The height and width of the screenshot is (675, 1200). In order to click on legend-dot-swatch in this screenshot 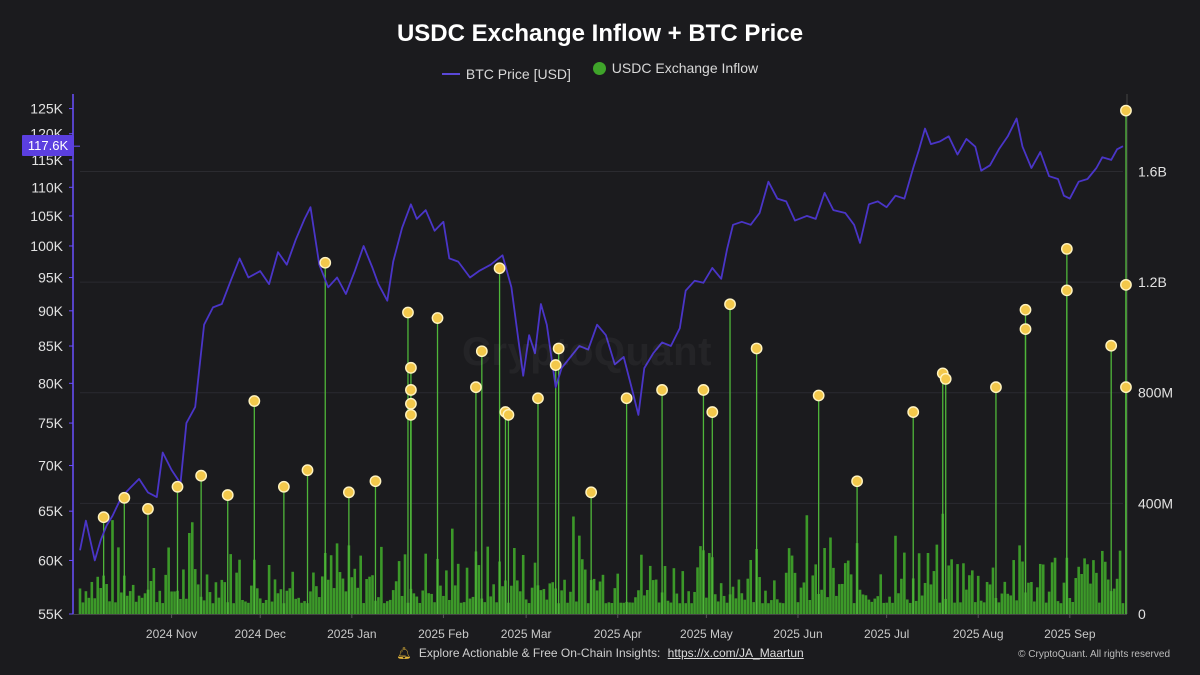, I will do `click(599, 68)`.